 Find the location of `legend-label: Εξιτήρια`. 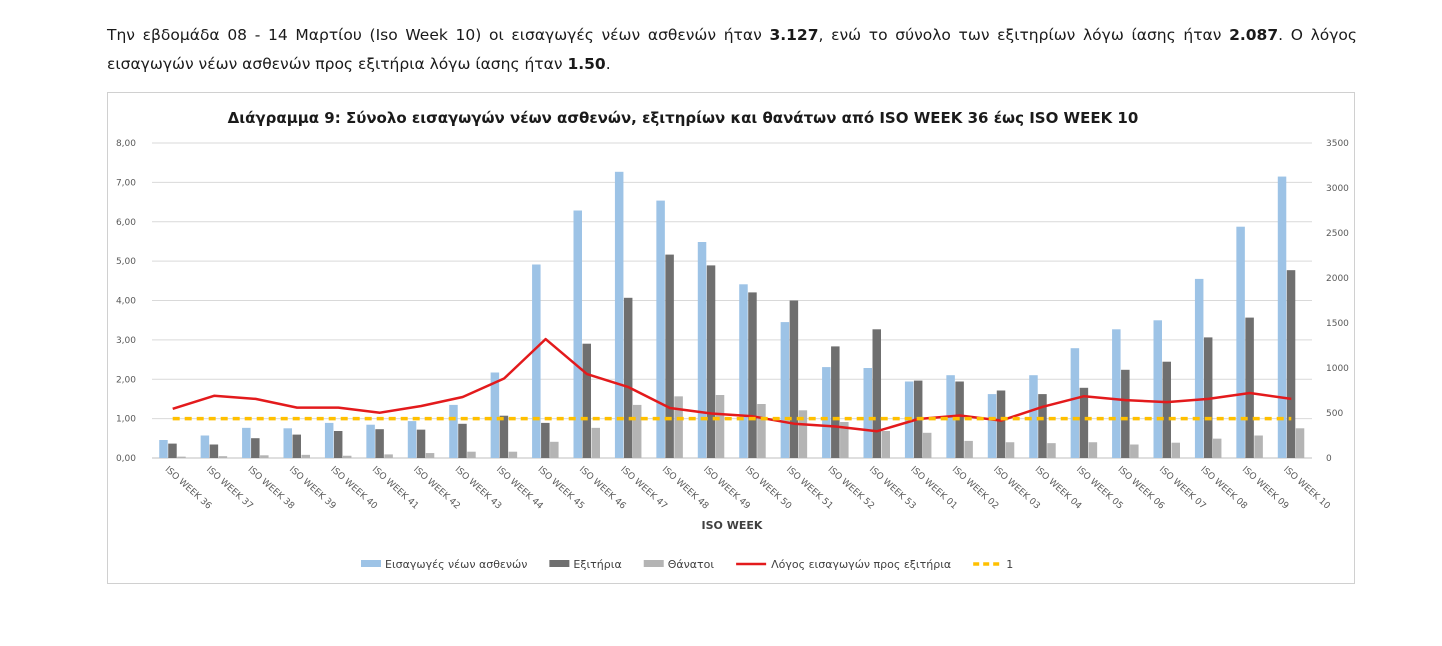

legend-label: Εξιτήρια is located at coordinates (597, 564).